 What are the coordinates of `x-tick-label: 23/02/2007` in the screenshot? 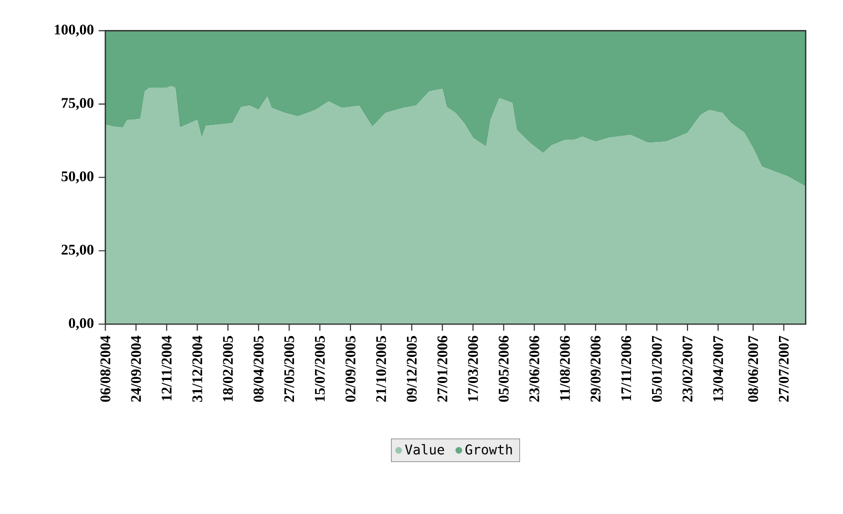 It's located at (687, 369).